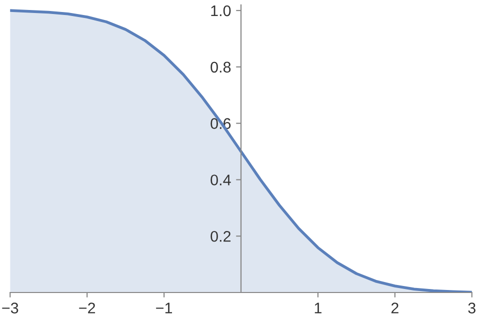 The height and width of the screenshot is (325, 482). What do you see at coordinates (220, 67) in the screenshot?
I see `y-tick-label: 0.8` at bounding box center [220, 67].